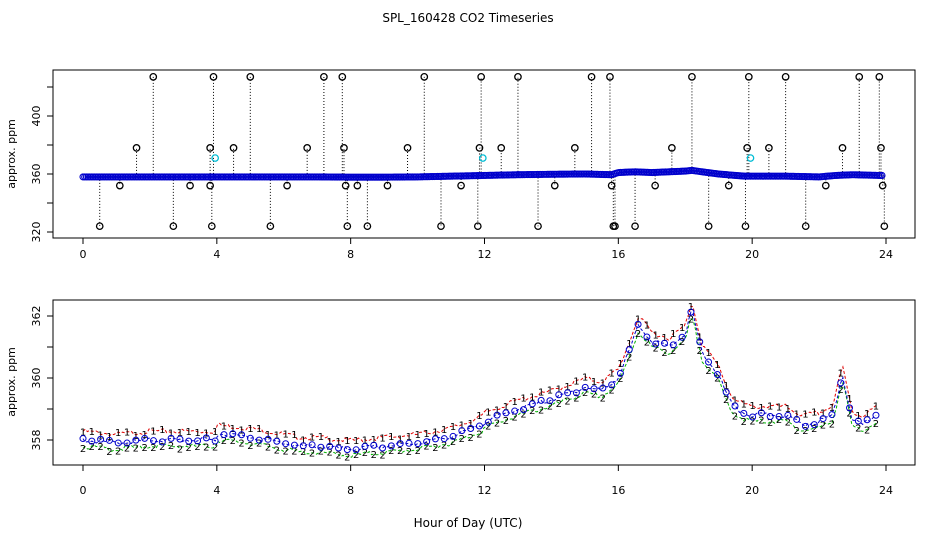  I want to click on top-x-tick-label: 12, so click(485, 254).